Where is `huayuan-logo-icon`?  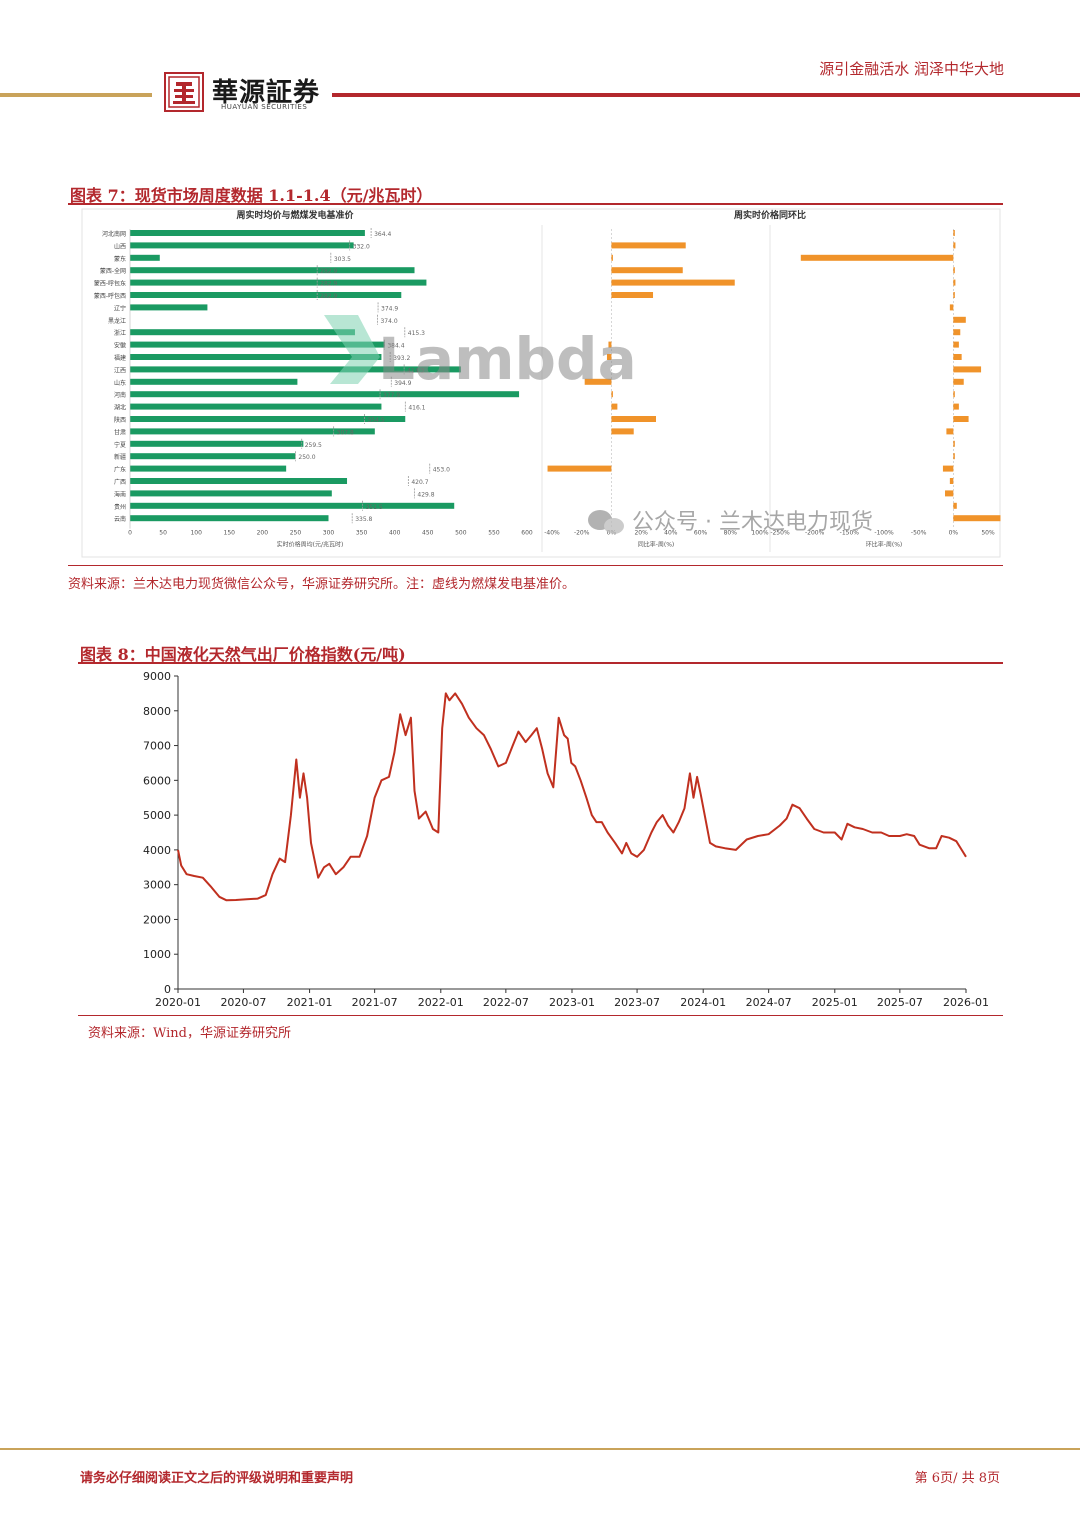 huayuan-logo-icon is located at coordinates (184, 92).